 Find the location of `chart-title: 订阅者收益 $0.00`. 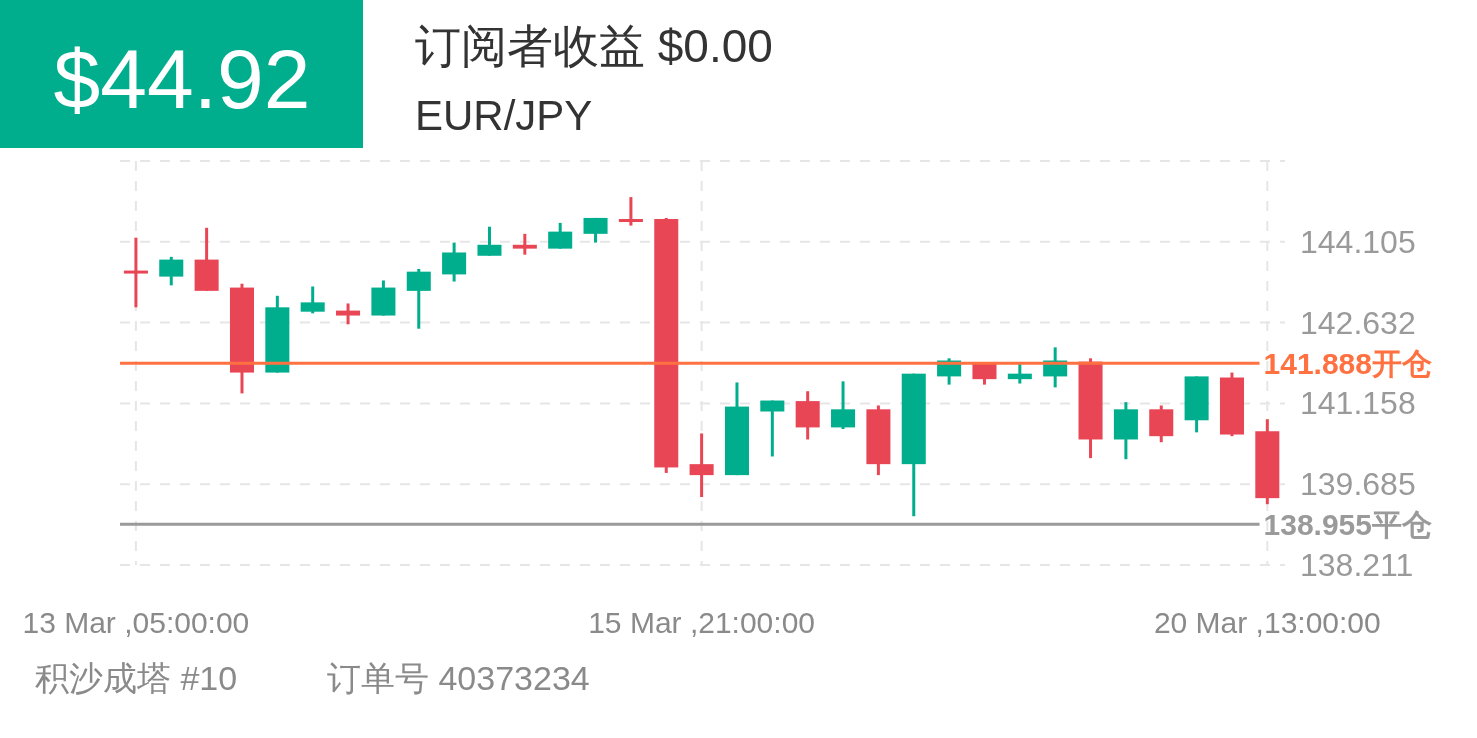

chart-title: 订阅者收益 $0.00 is located at coordinates (594, 46).